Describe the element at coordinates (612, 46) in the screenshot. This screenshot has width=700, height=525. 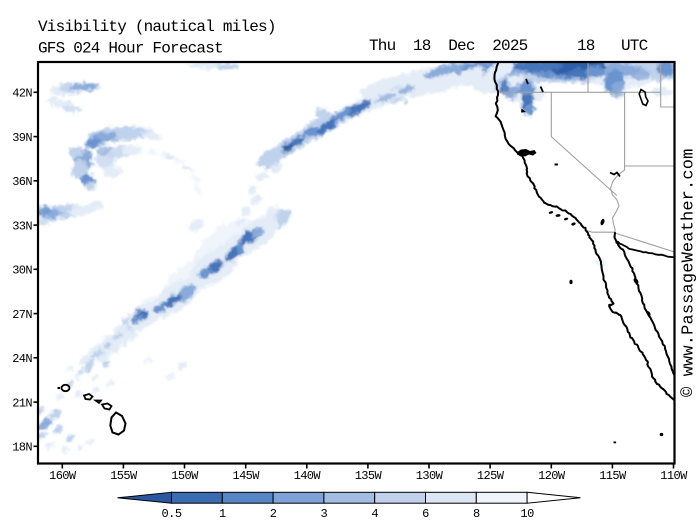
I see `svg-text: 18 UTC` at that location.